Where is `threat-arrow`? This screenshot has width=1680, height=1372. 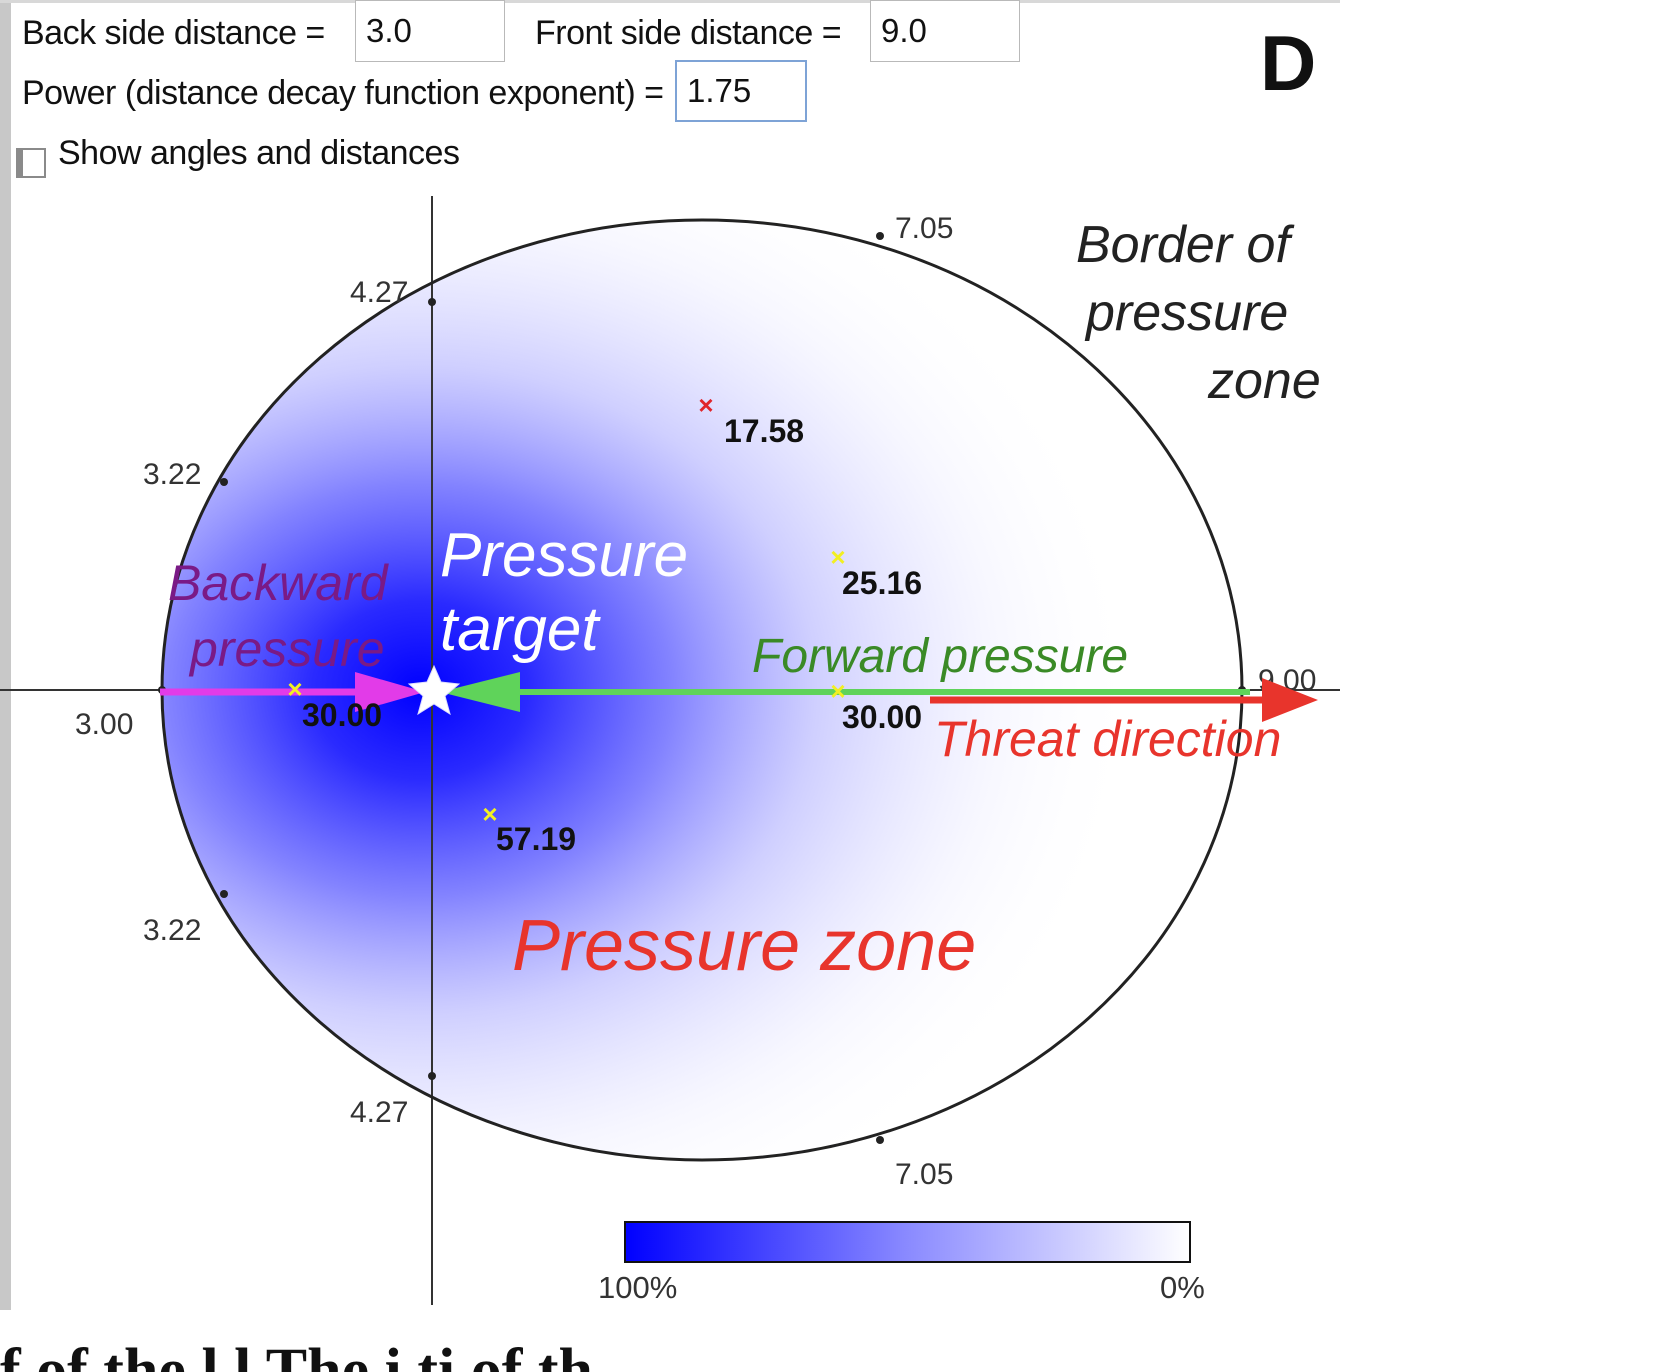 threat-arrow is located at coordinates (1124, 700).